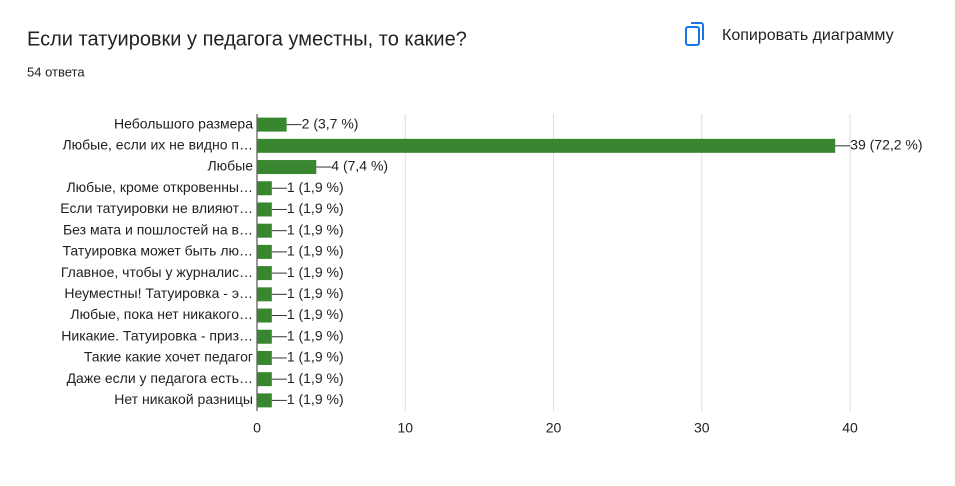  I want to click on x-tick-label: 0, so click(257, 428).